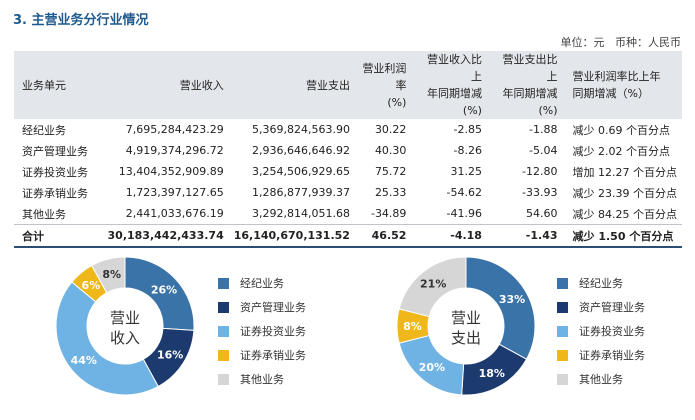  Describe the element at coordinates (390, 129) in the screenshot. I see `cell-margin: 30.22` at that location.